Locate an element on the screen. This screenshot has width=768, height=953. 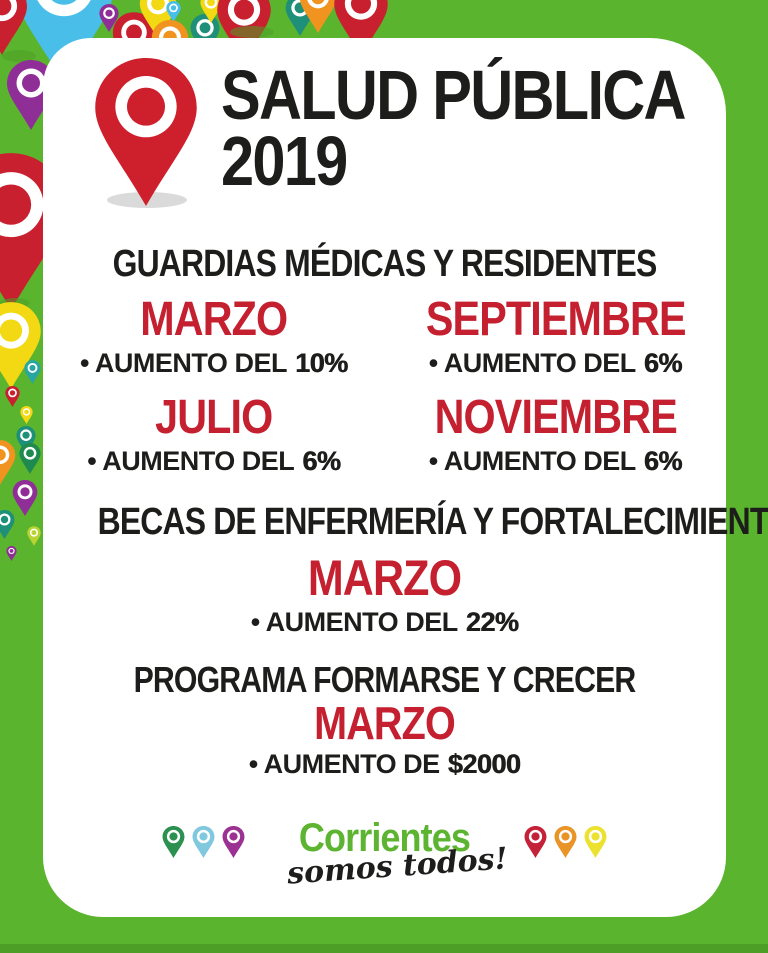
footer-pins-right is located at coordinates (565, 842).